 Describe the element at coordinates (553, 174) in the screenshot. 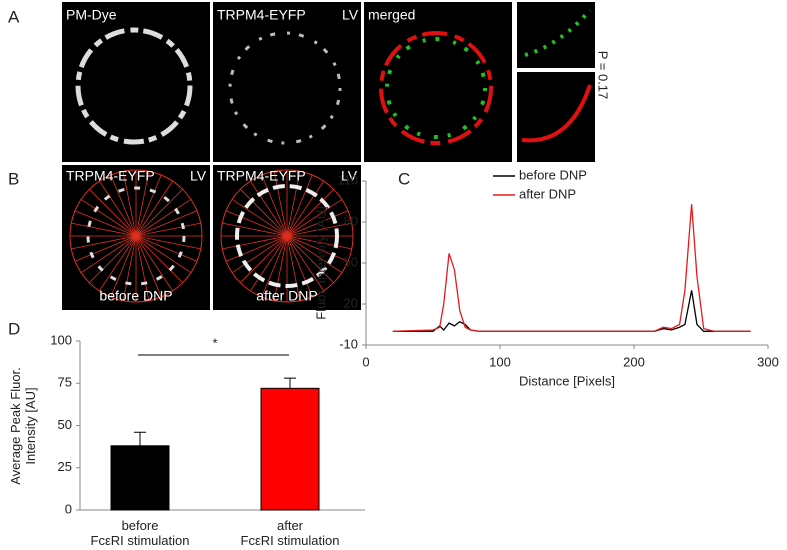

I see `legend-label: before DNP` at that location.